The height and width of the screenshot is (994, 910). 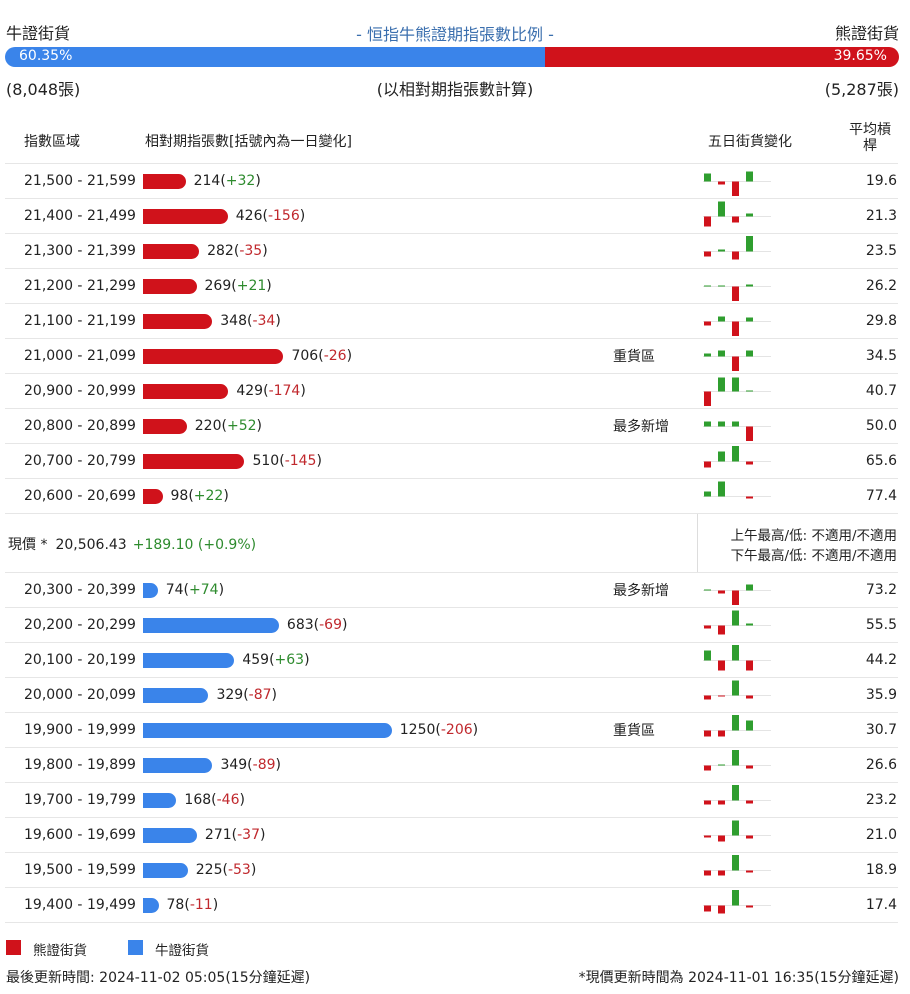 I want to click on table-row: 20,800 - 20,899 220+52 最多新增 50.0, so click(x=451, y=426).